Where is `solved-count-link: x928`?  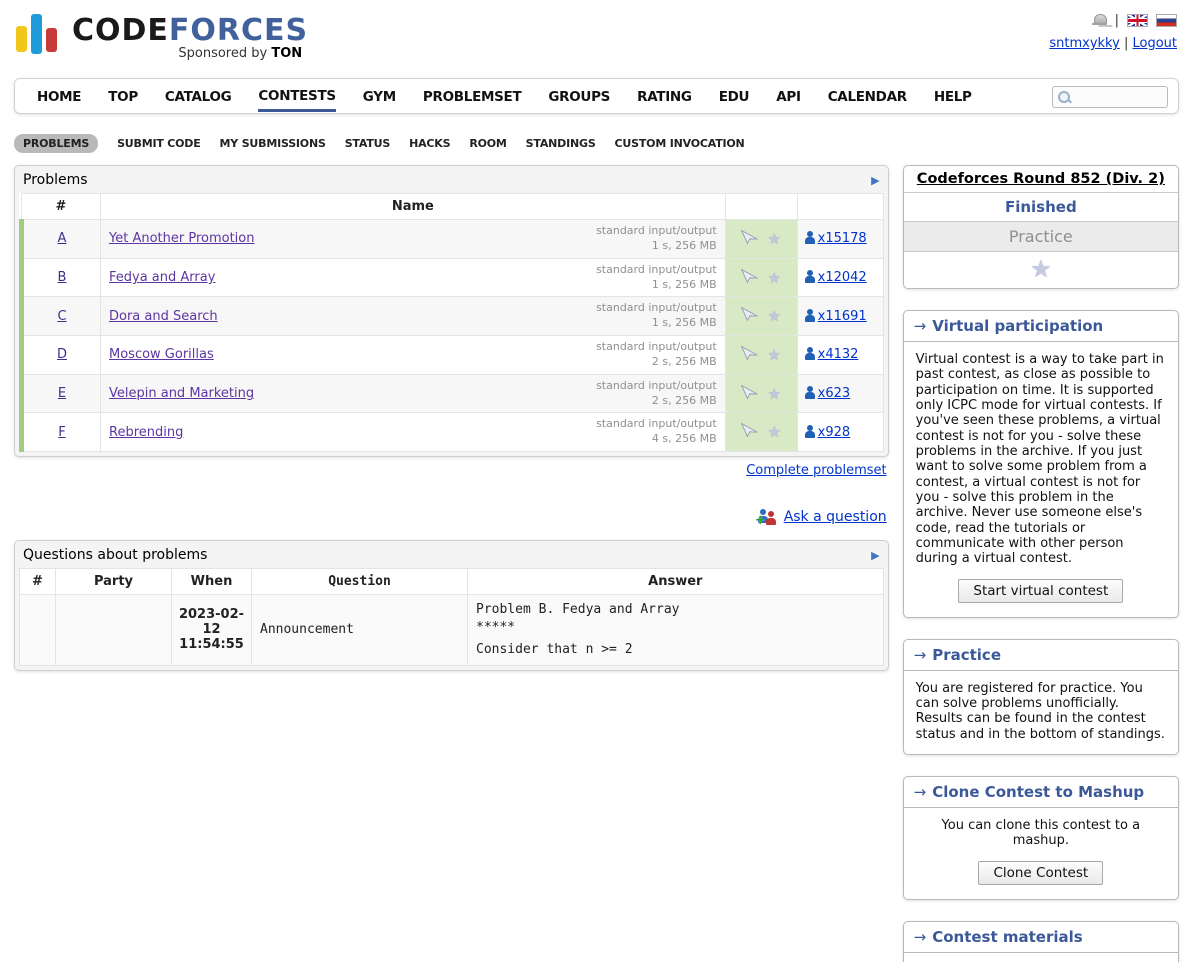
solved-count-link: x928 is located at coordinates (827, 432).